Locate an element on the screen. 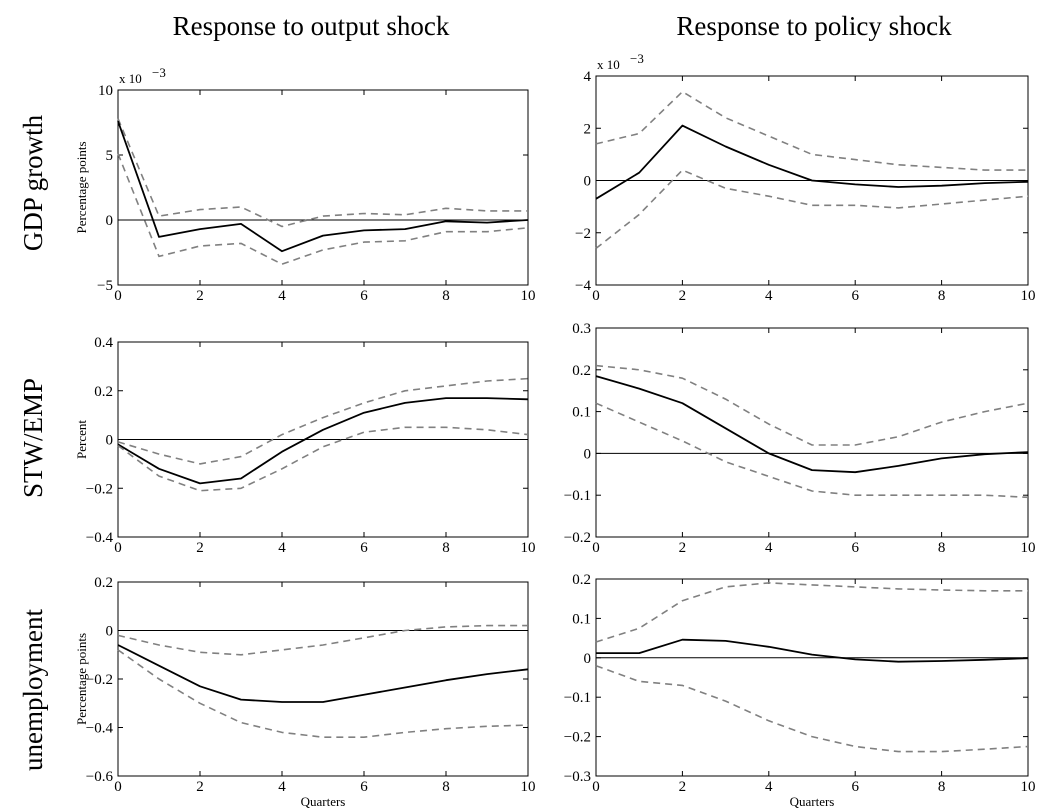  panel-r0-c1: 0 2 4 6 8 10 −4 −2 0 2 4 x 10 −3 is located at coordinates (805, 177).